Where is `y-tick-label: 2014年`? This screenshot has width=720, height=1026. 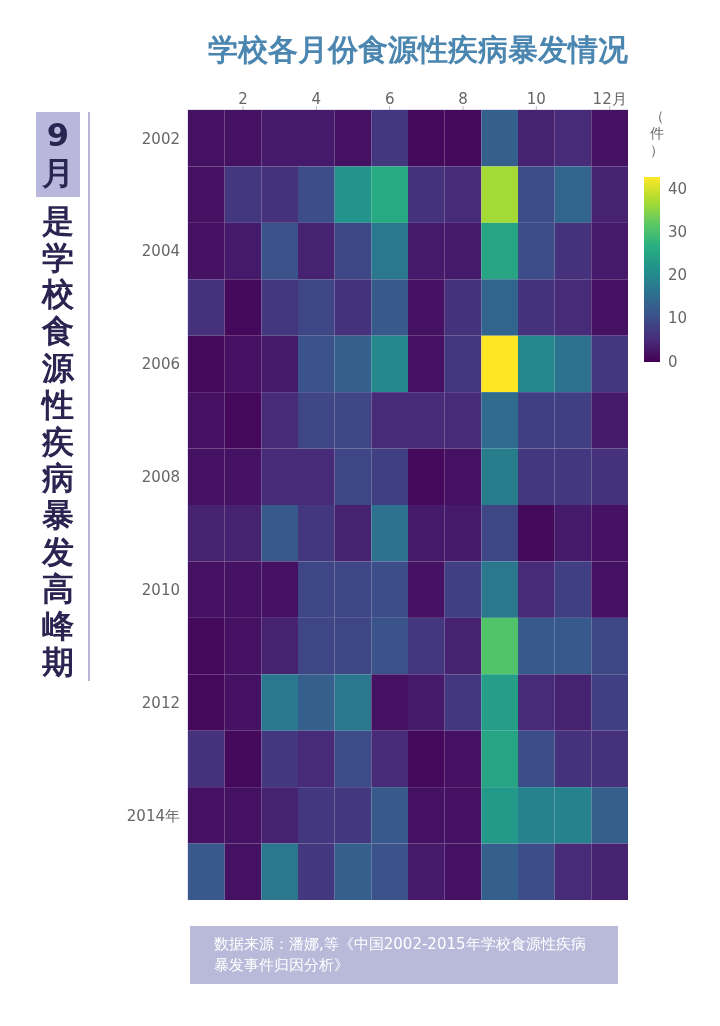 y-tick-label: 2014年 is located at coordinates (153, 815).